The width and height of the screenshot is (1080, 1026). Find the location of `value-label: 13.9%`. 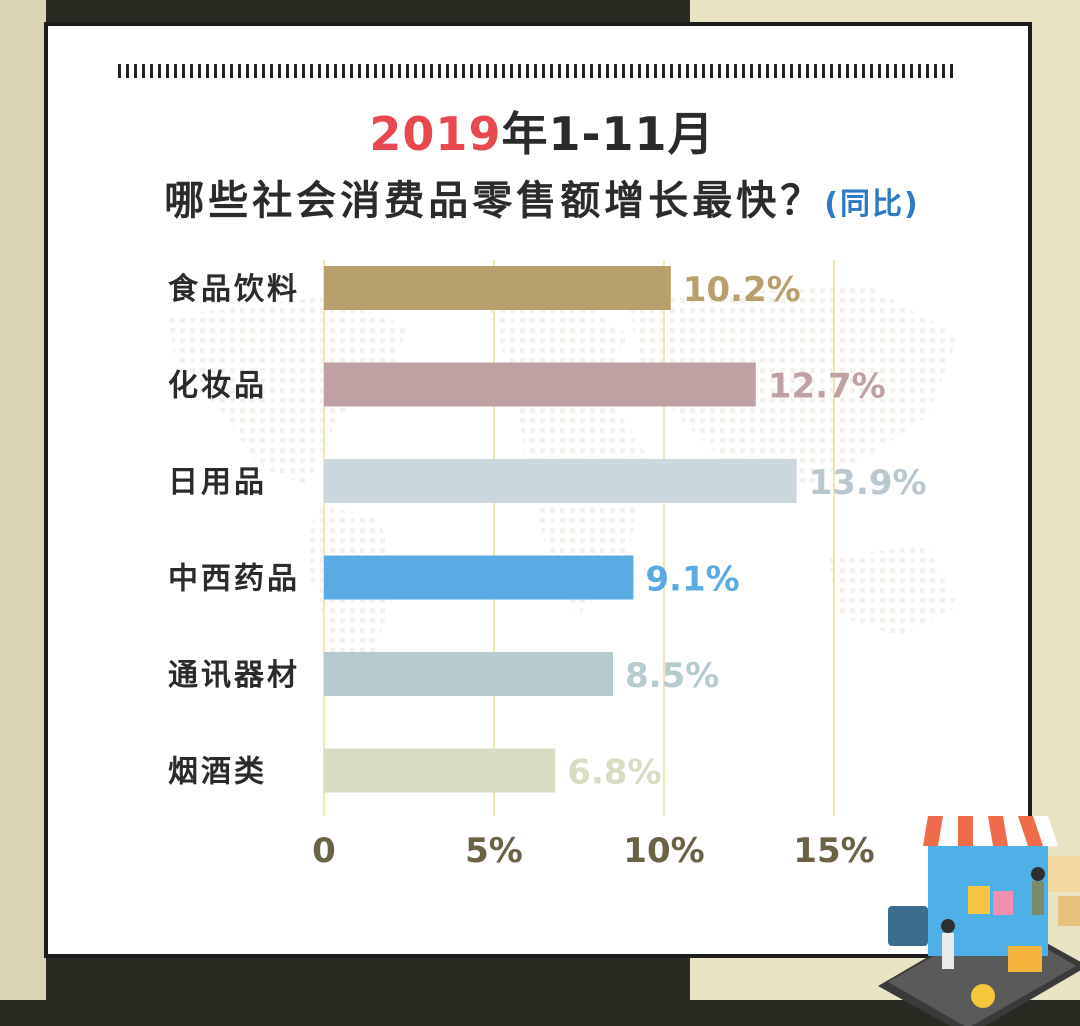

value-label: 13.9% is located at coordinates (868, 483).